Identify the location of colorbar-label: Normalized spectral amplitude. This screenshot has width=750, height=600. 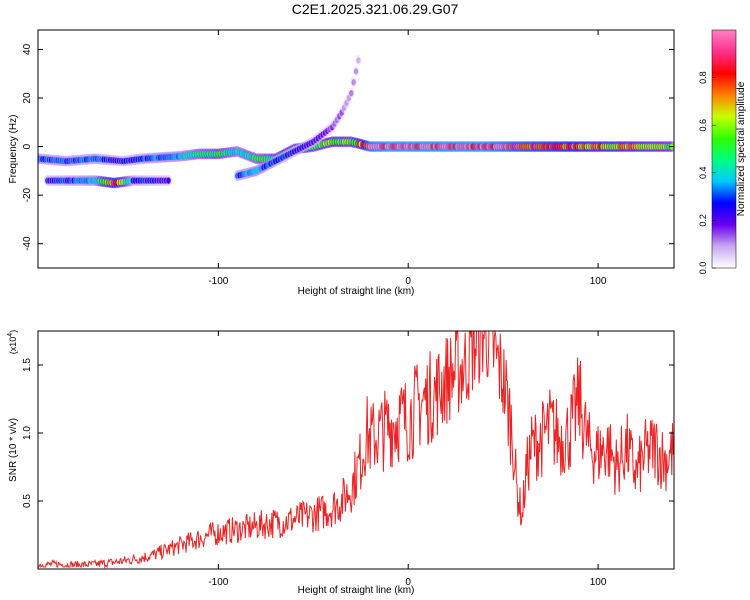
(741, 148).